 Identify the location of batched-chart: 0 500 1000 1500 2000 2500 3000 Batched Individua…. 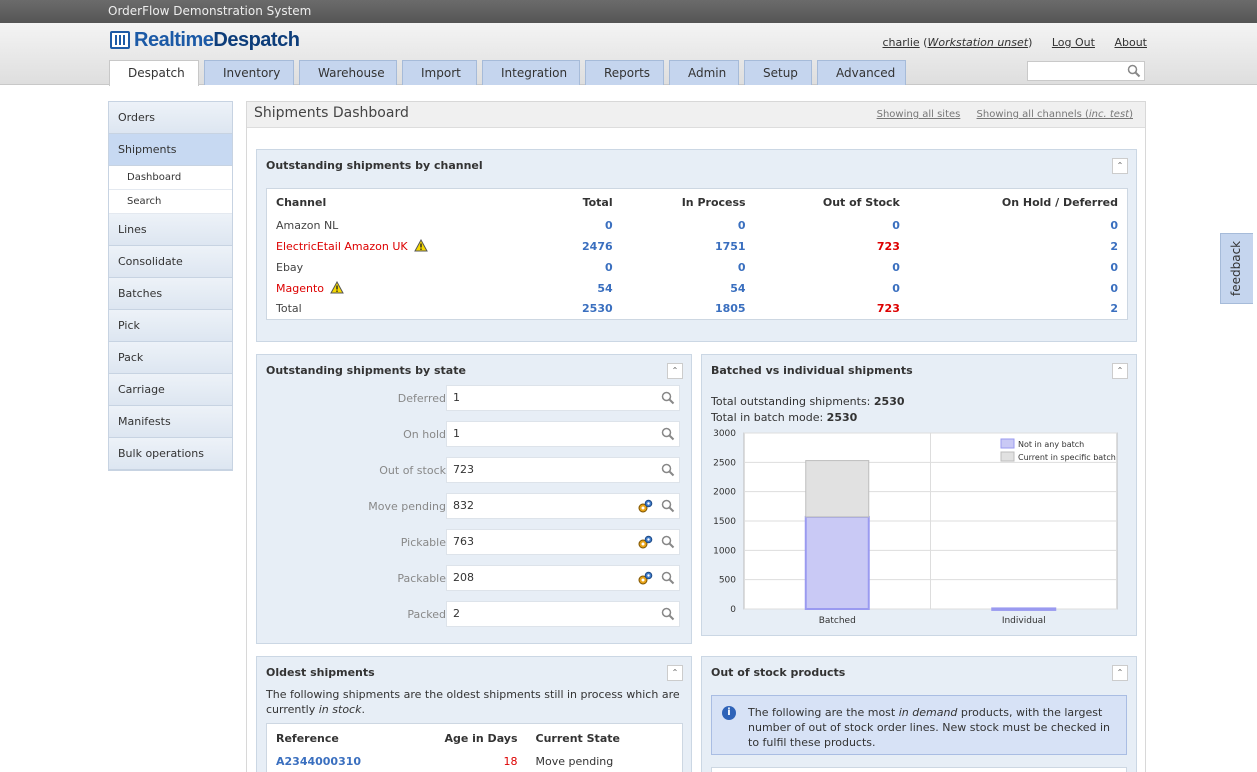
(915, 527).